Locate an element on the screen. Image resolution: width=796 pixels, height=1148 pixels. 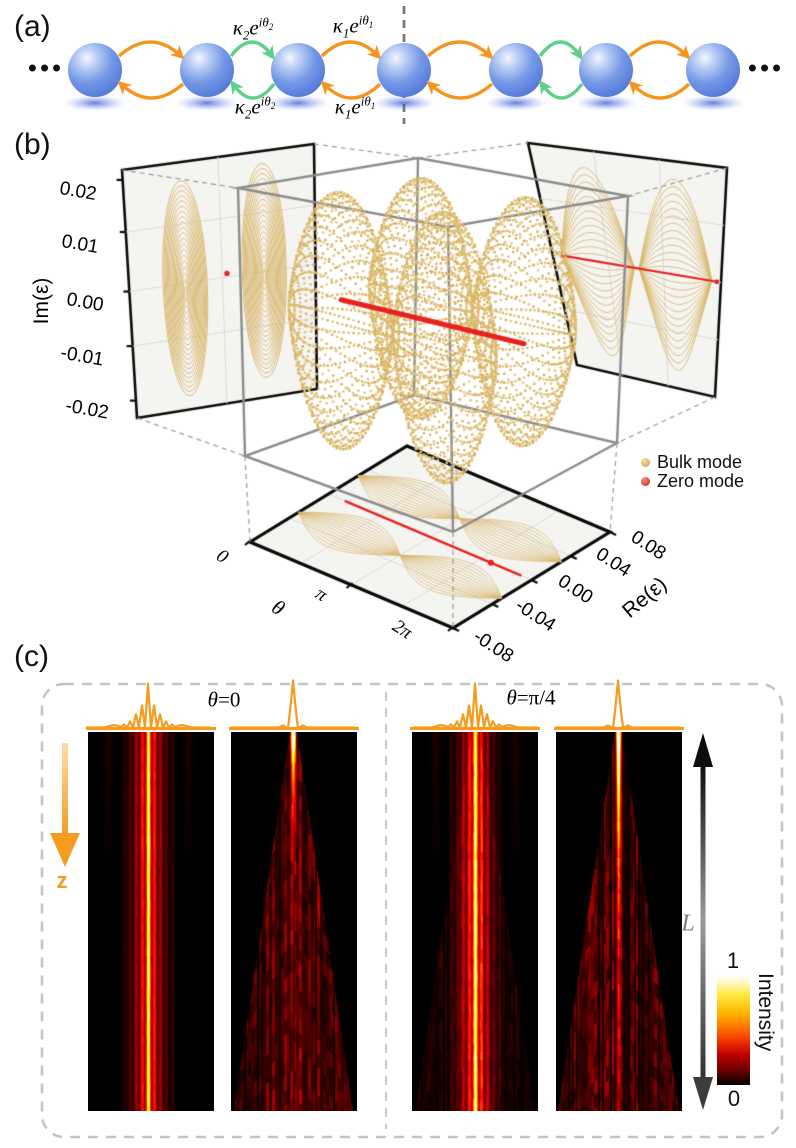
heatmap-thetapi4-zeromode is located at coordinates (475, 921).